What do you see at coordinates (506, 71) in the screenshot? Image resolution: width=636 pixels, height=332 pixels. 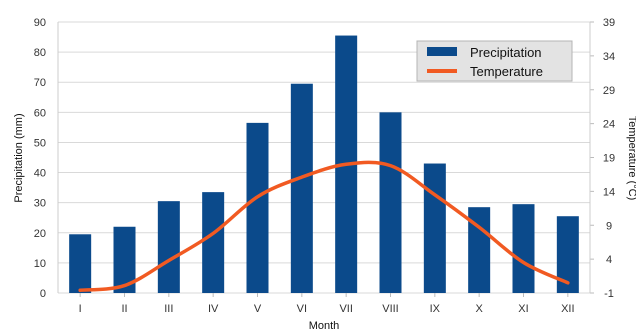 I see `legend-label-temperature: Temperature` at bounding box center [506, 71].